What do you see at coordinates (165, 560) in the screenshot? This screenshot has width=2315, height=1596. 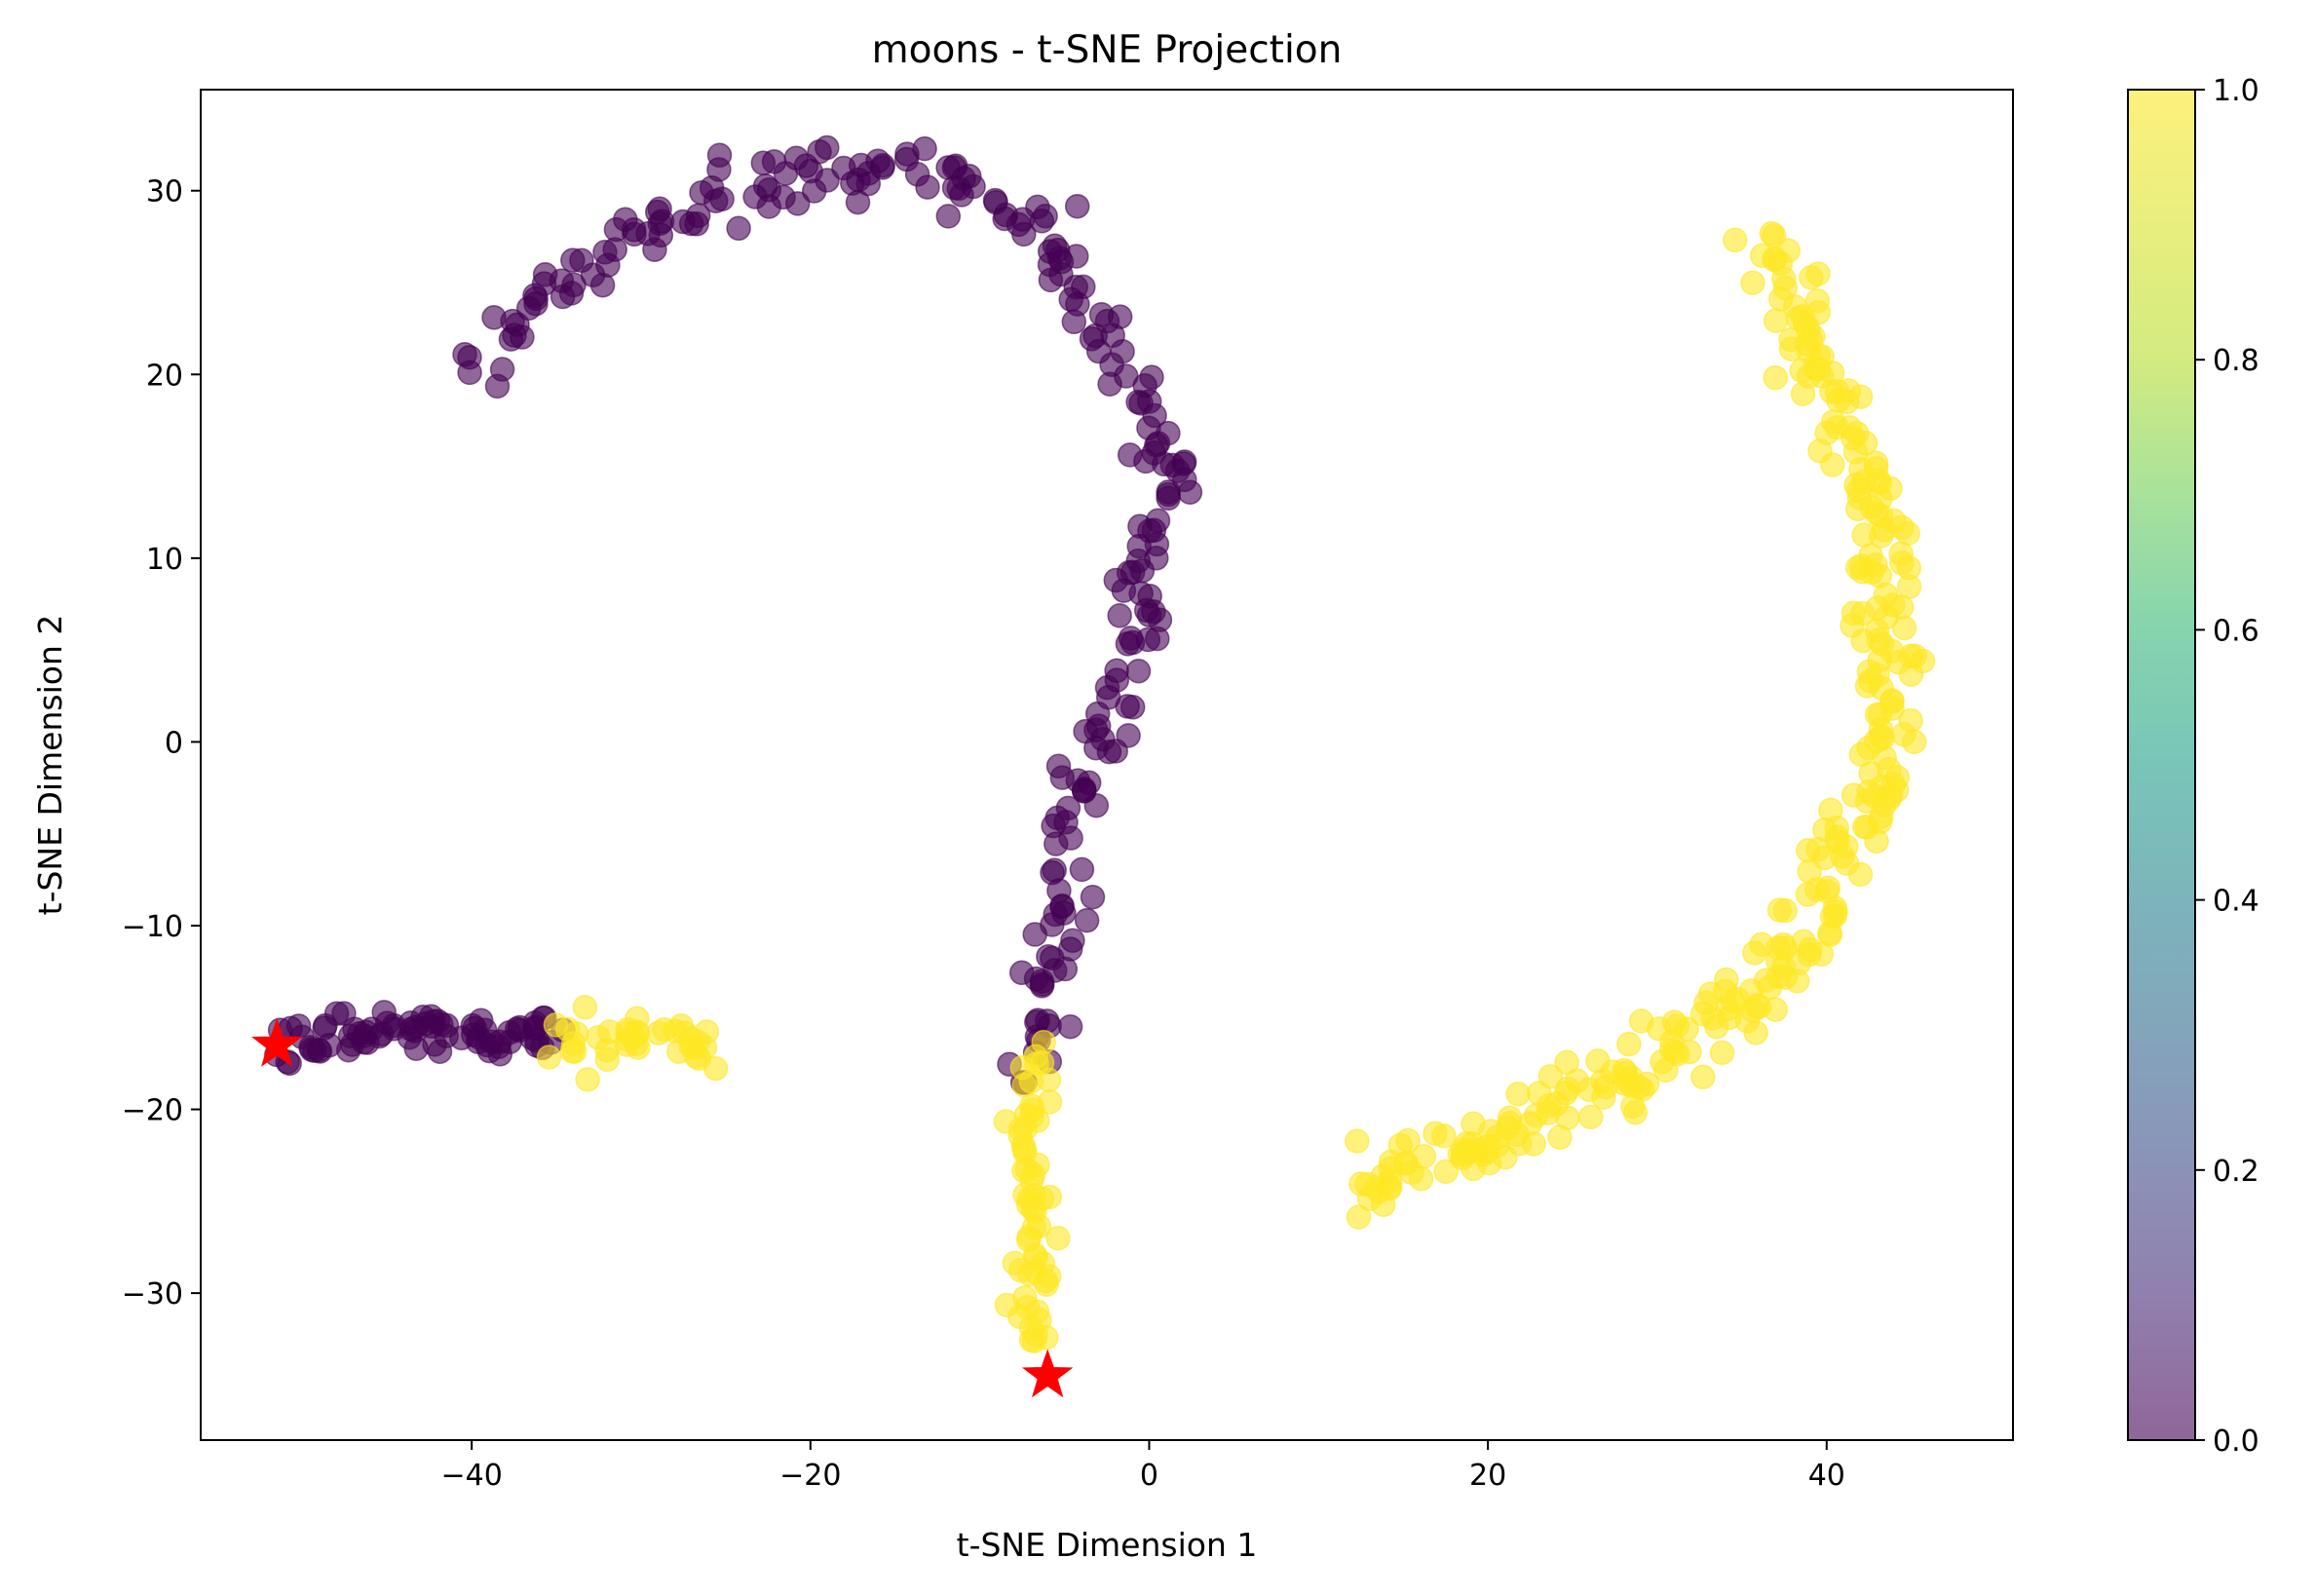 I see `y-tick-label: 10` at bounding box center [165, 560].